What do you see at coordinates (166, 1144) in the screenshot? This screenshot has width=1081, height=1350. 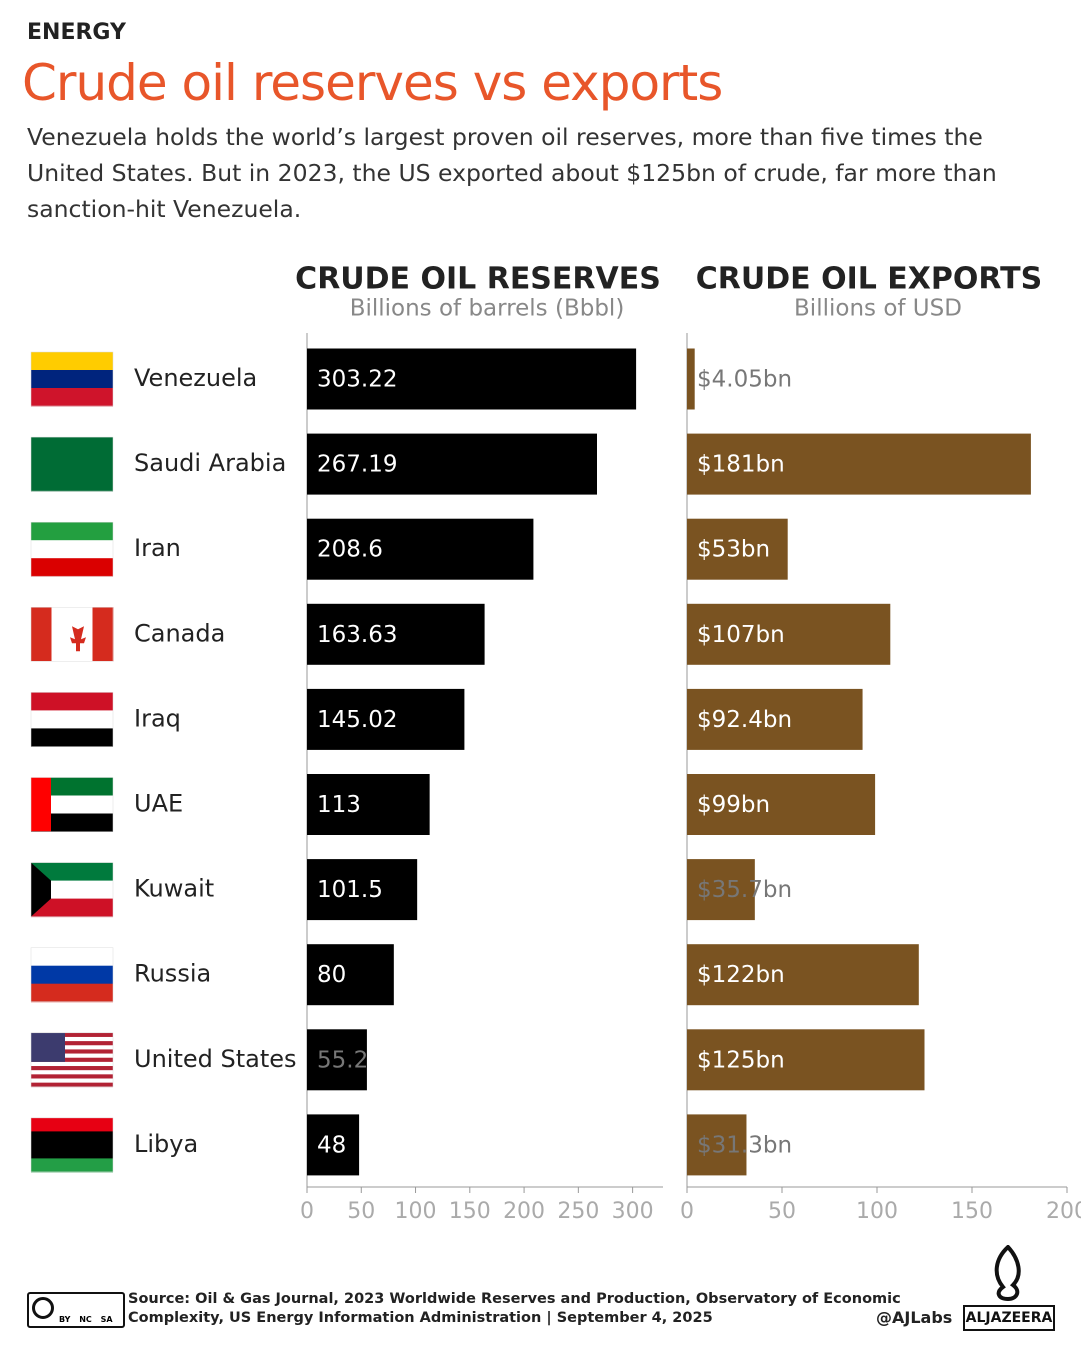 I see `category-label: Libya` at bounding box center [166, 1144].